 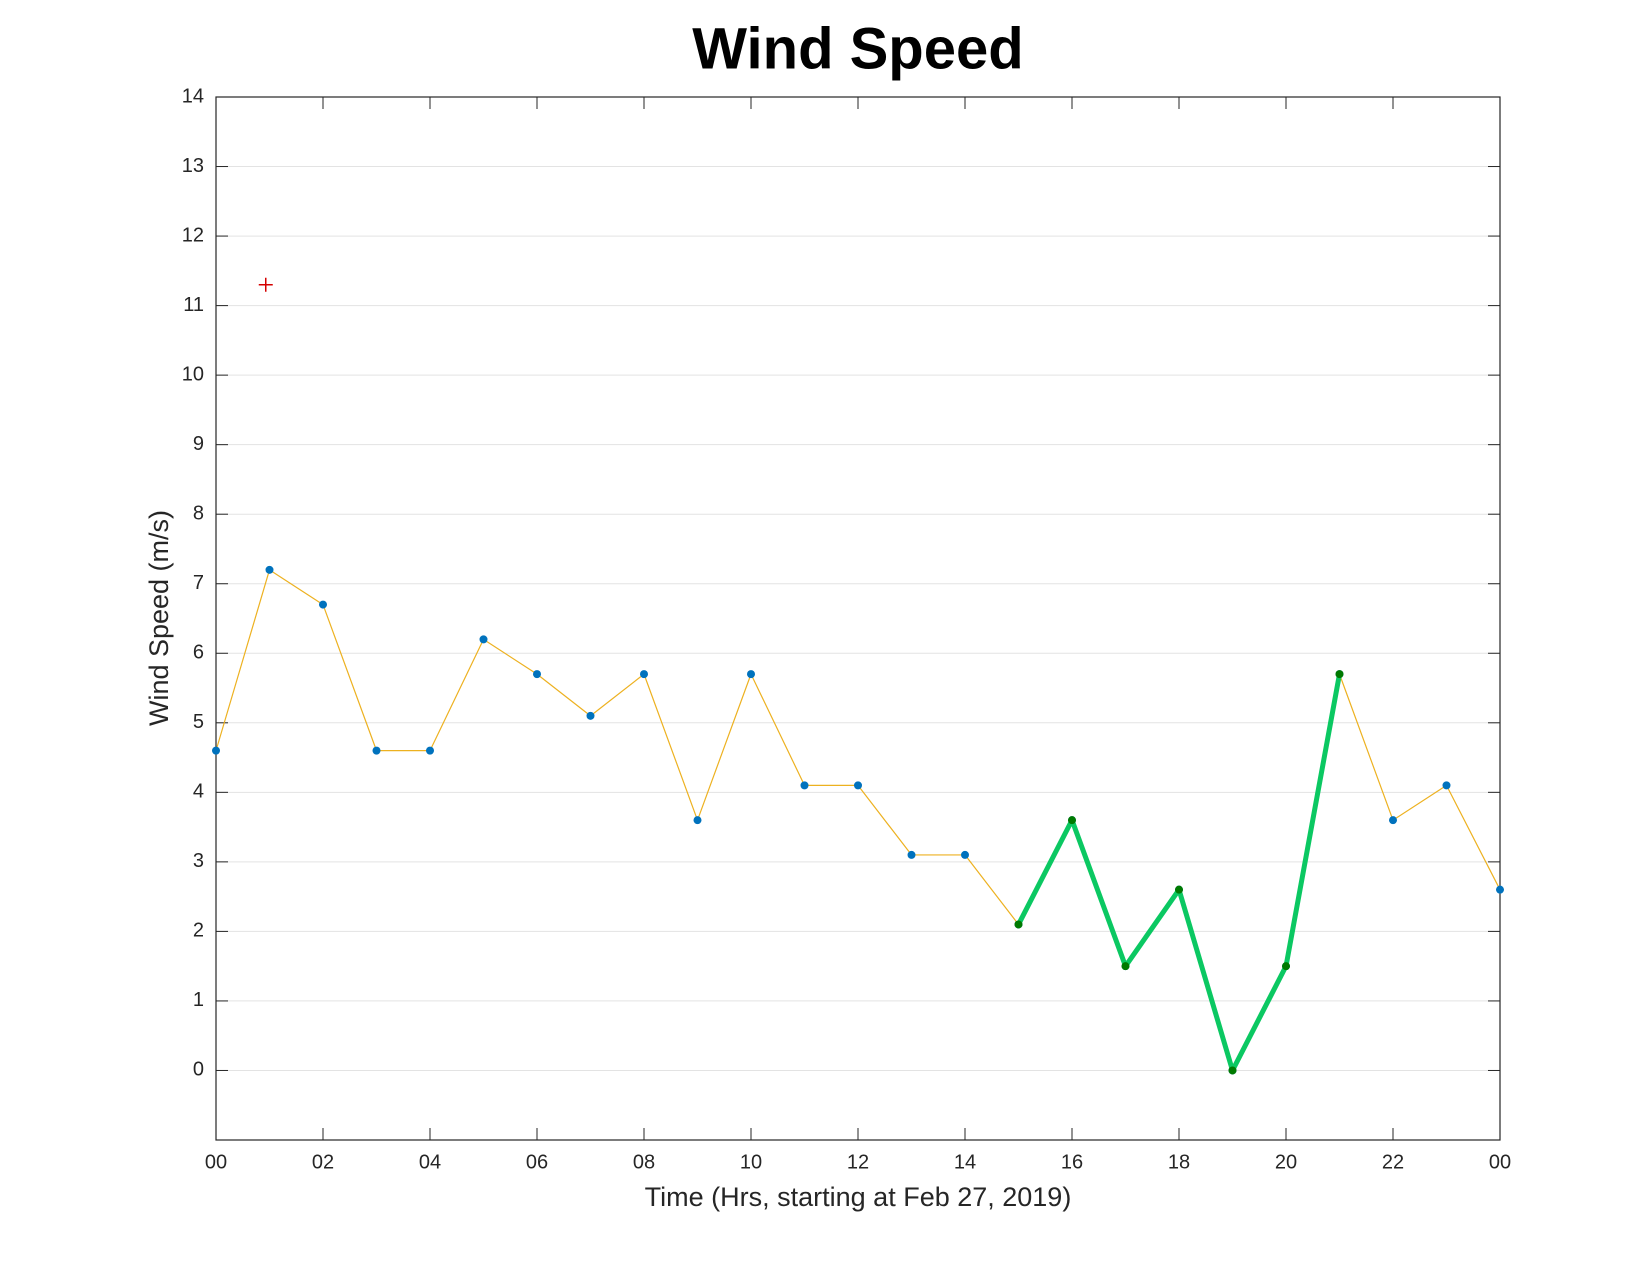 I want to click on y-tick-label: 5, so click(x=198, y=722).